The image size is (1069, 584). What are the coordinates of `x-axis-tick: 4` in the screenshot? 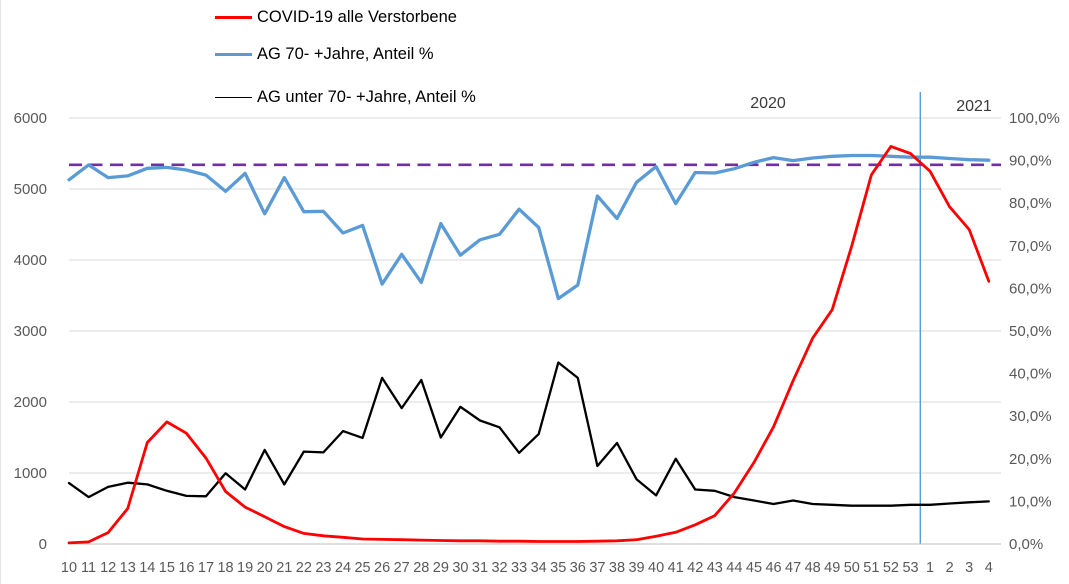 It's located at (989, 568).